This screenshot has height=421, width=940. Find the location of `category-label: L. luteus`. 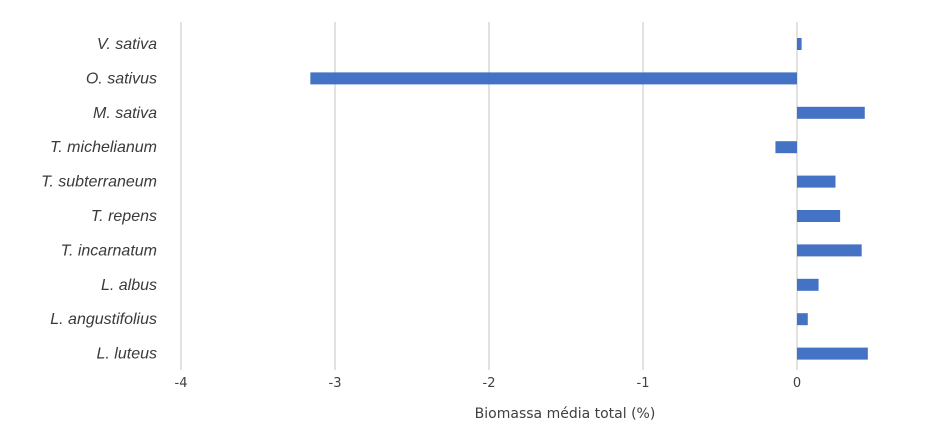

category-label: L. luteus is located at coordinates (127, 354).